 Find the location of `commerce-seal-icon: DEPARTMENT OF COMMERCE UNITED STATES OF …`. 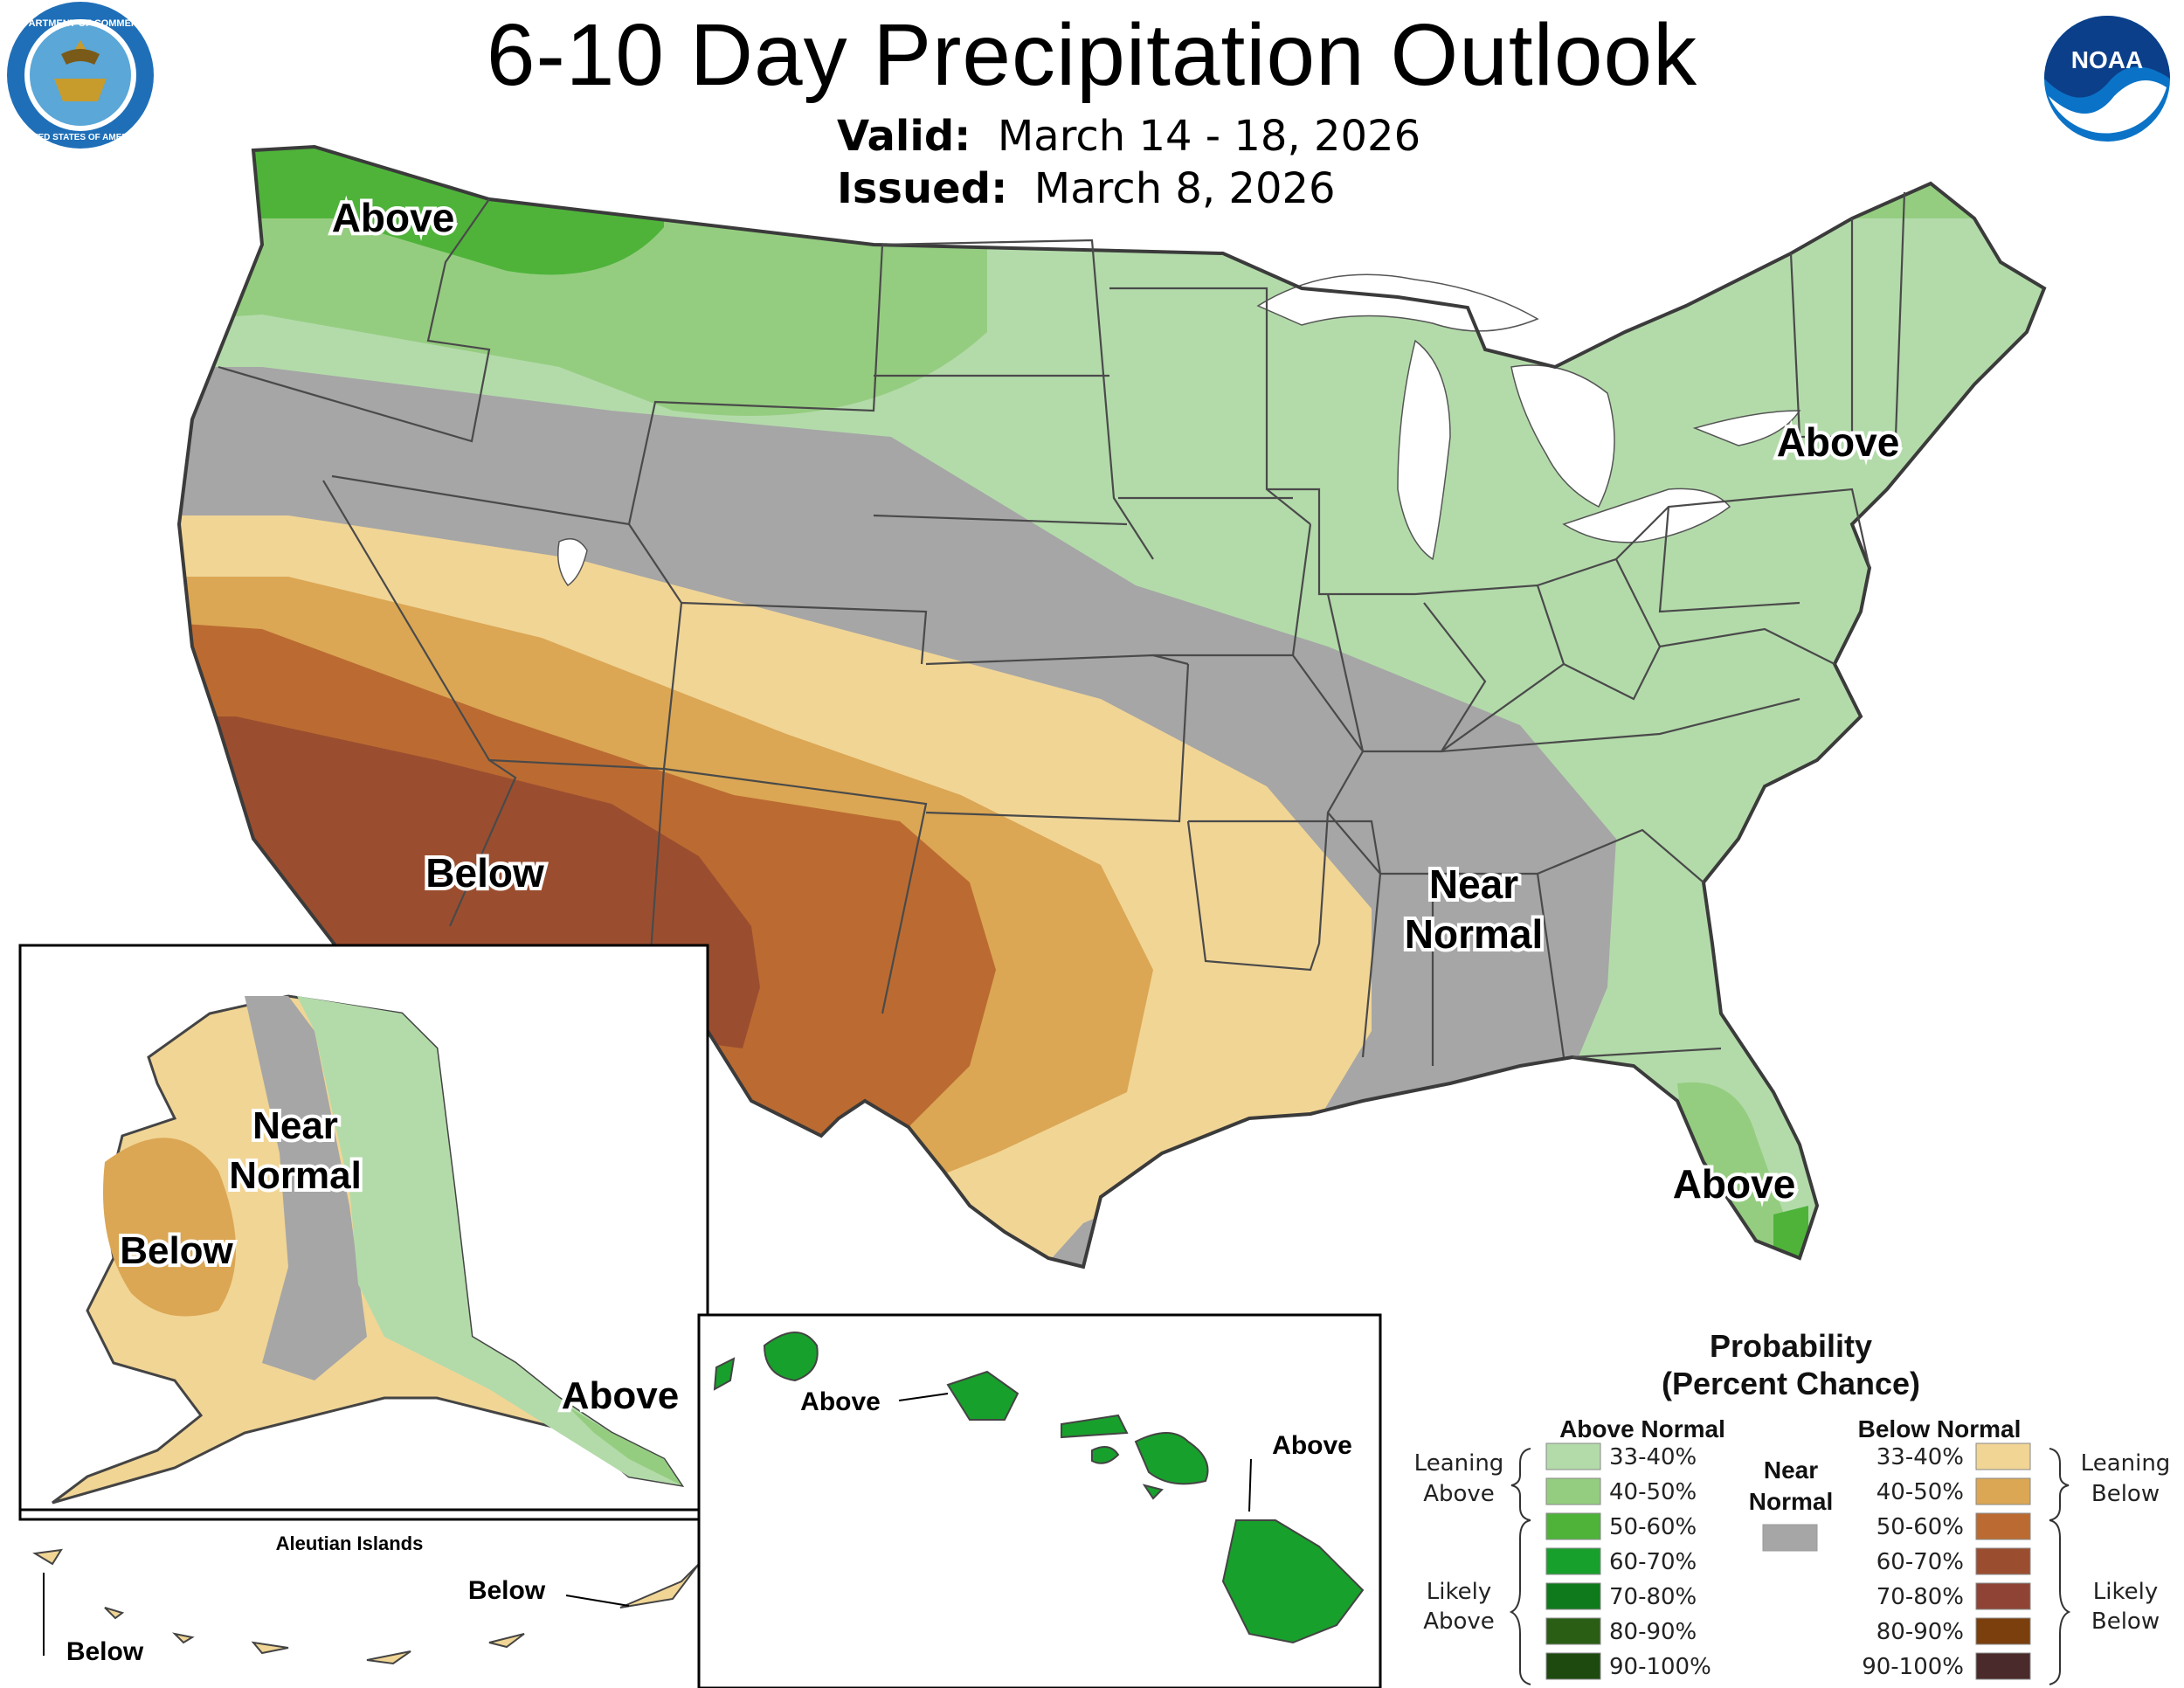

commerce-seal-icon: DEPARTMENT OF COMMERCE UNITED STATES OF … is located at coordinates (80, 75).